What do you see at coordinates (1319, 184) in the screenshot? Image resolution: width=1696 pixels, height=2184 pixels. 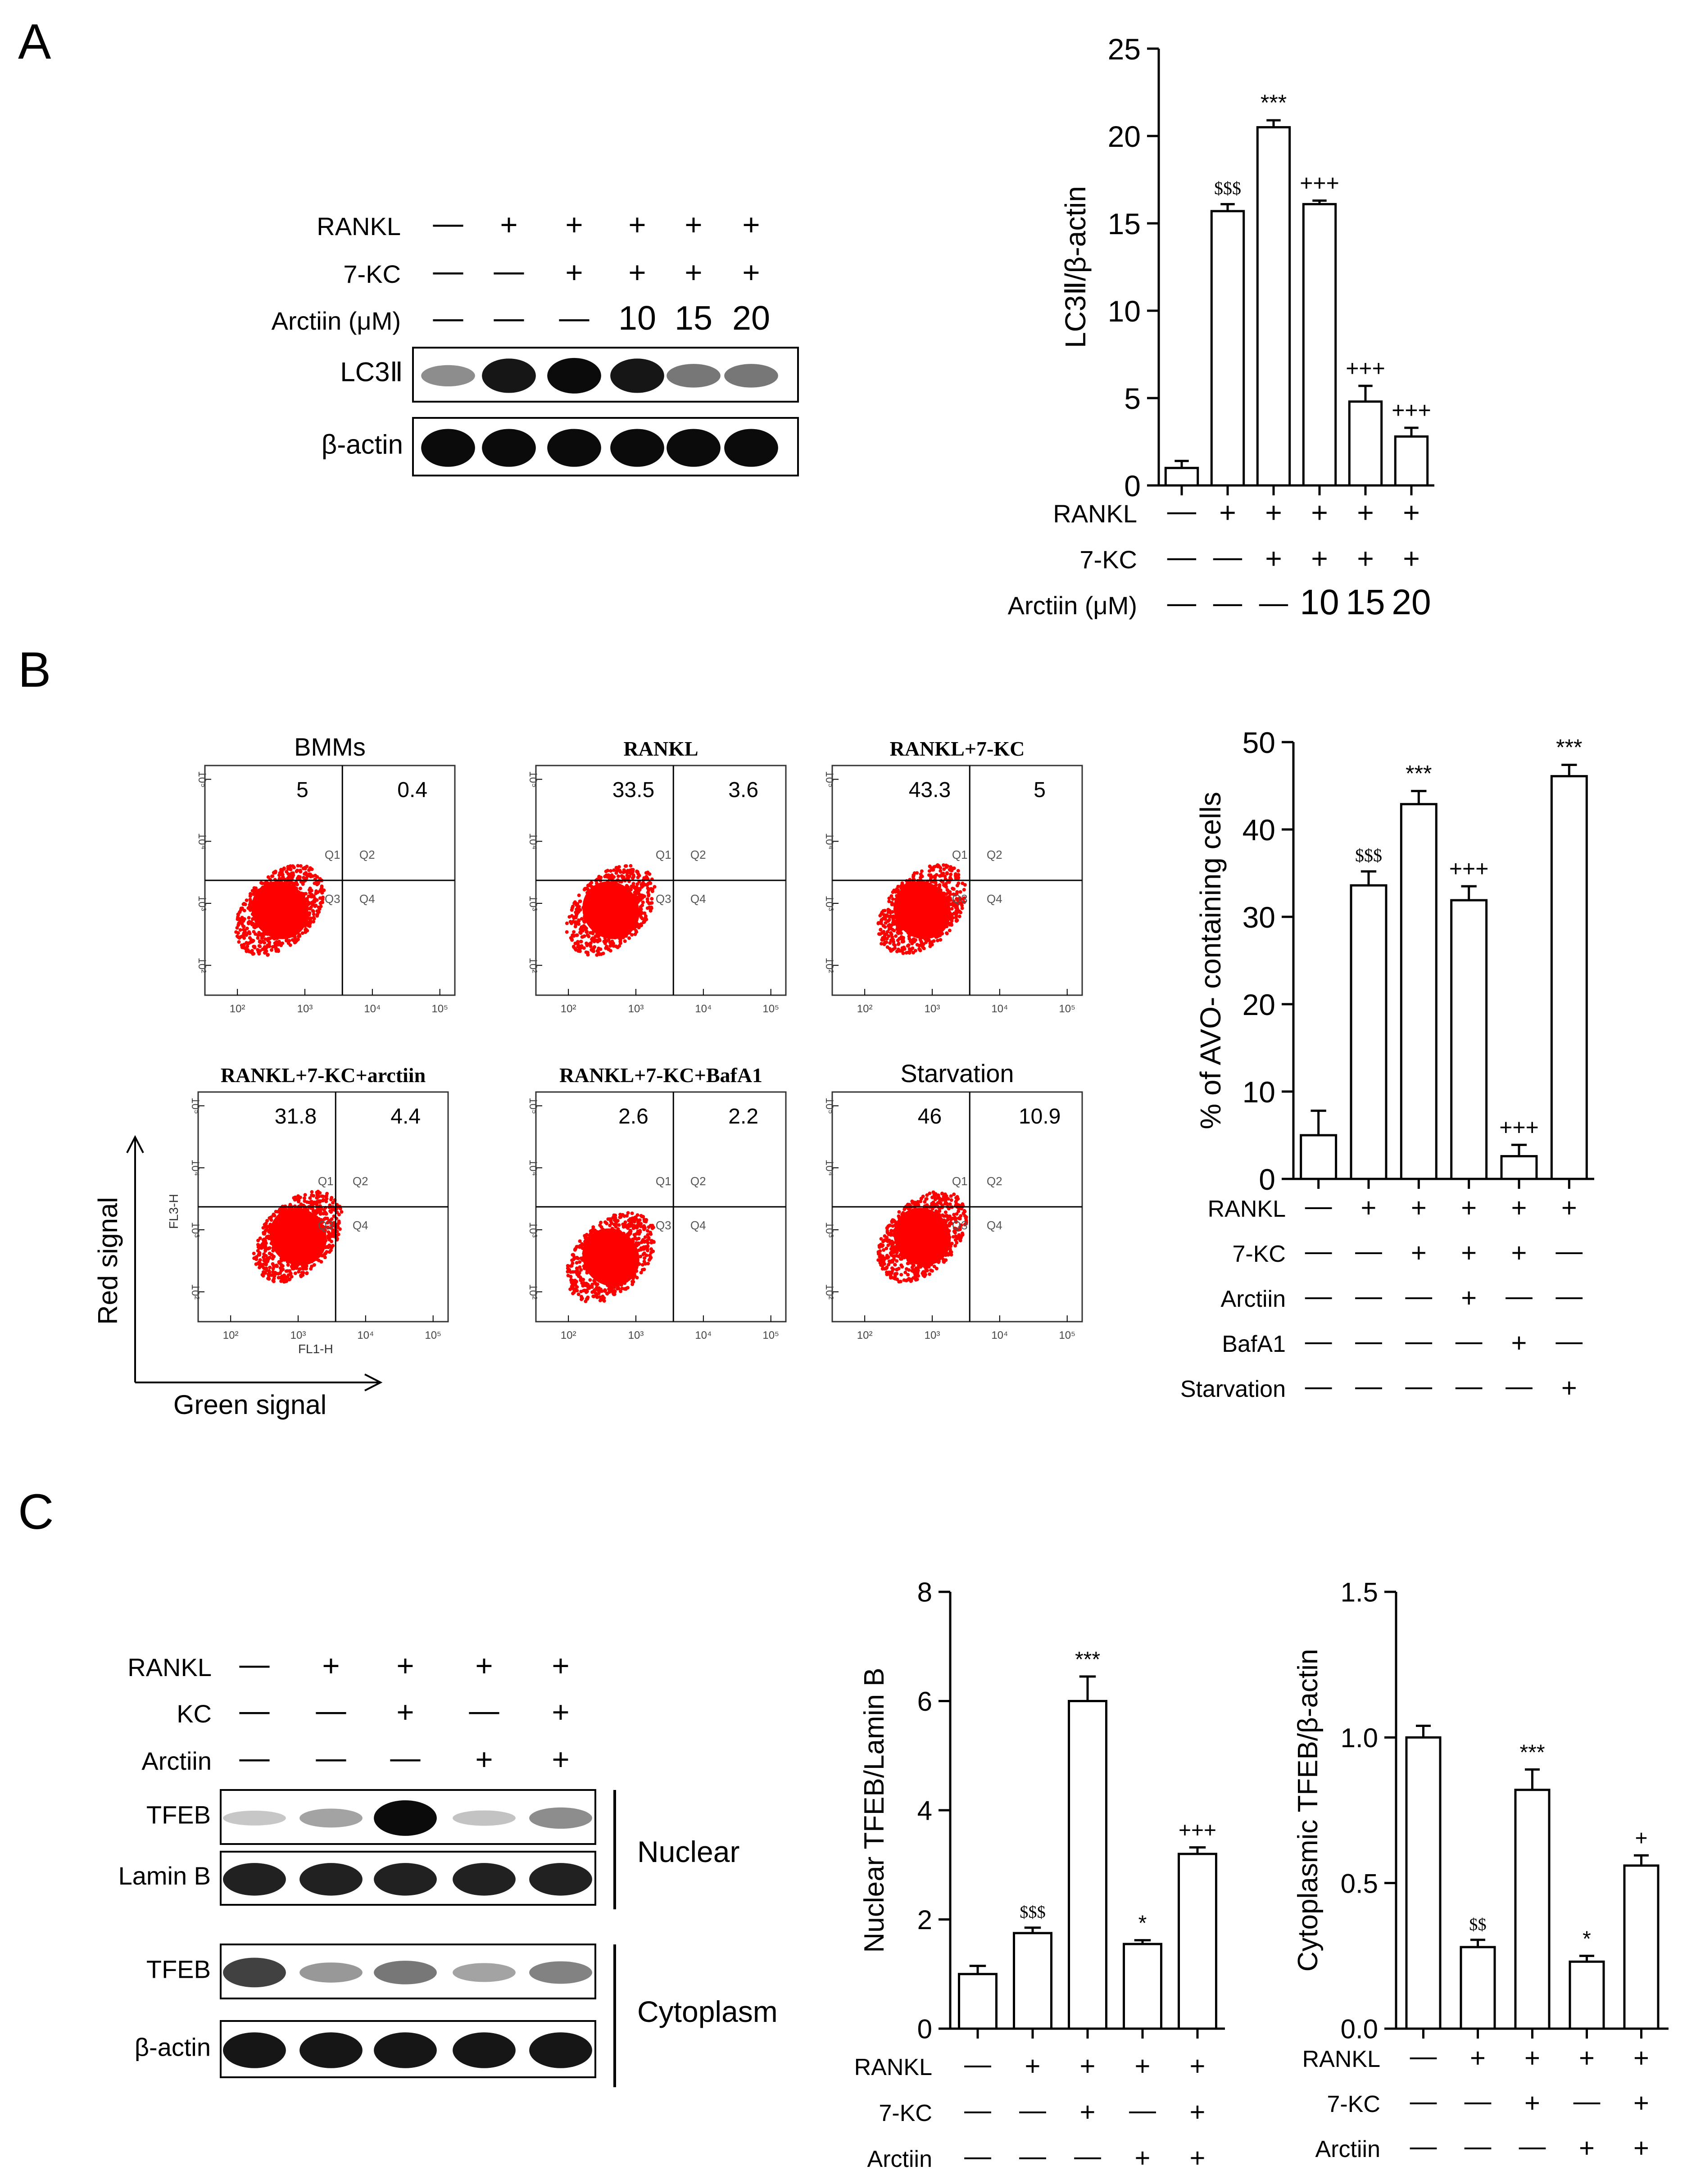 I see `significance-label: +++` at bounding box center [1319, 184].